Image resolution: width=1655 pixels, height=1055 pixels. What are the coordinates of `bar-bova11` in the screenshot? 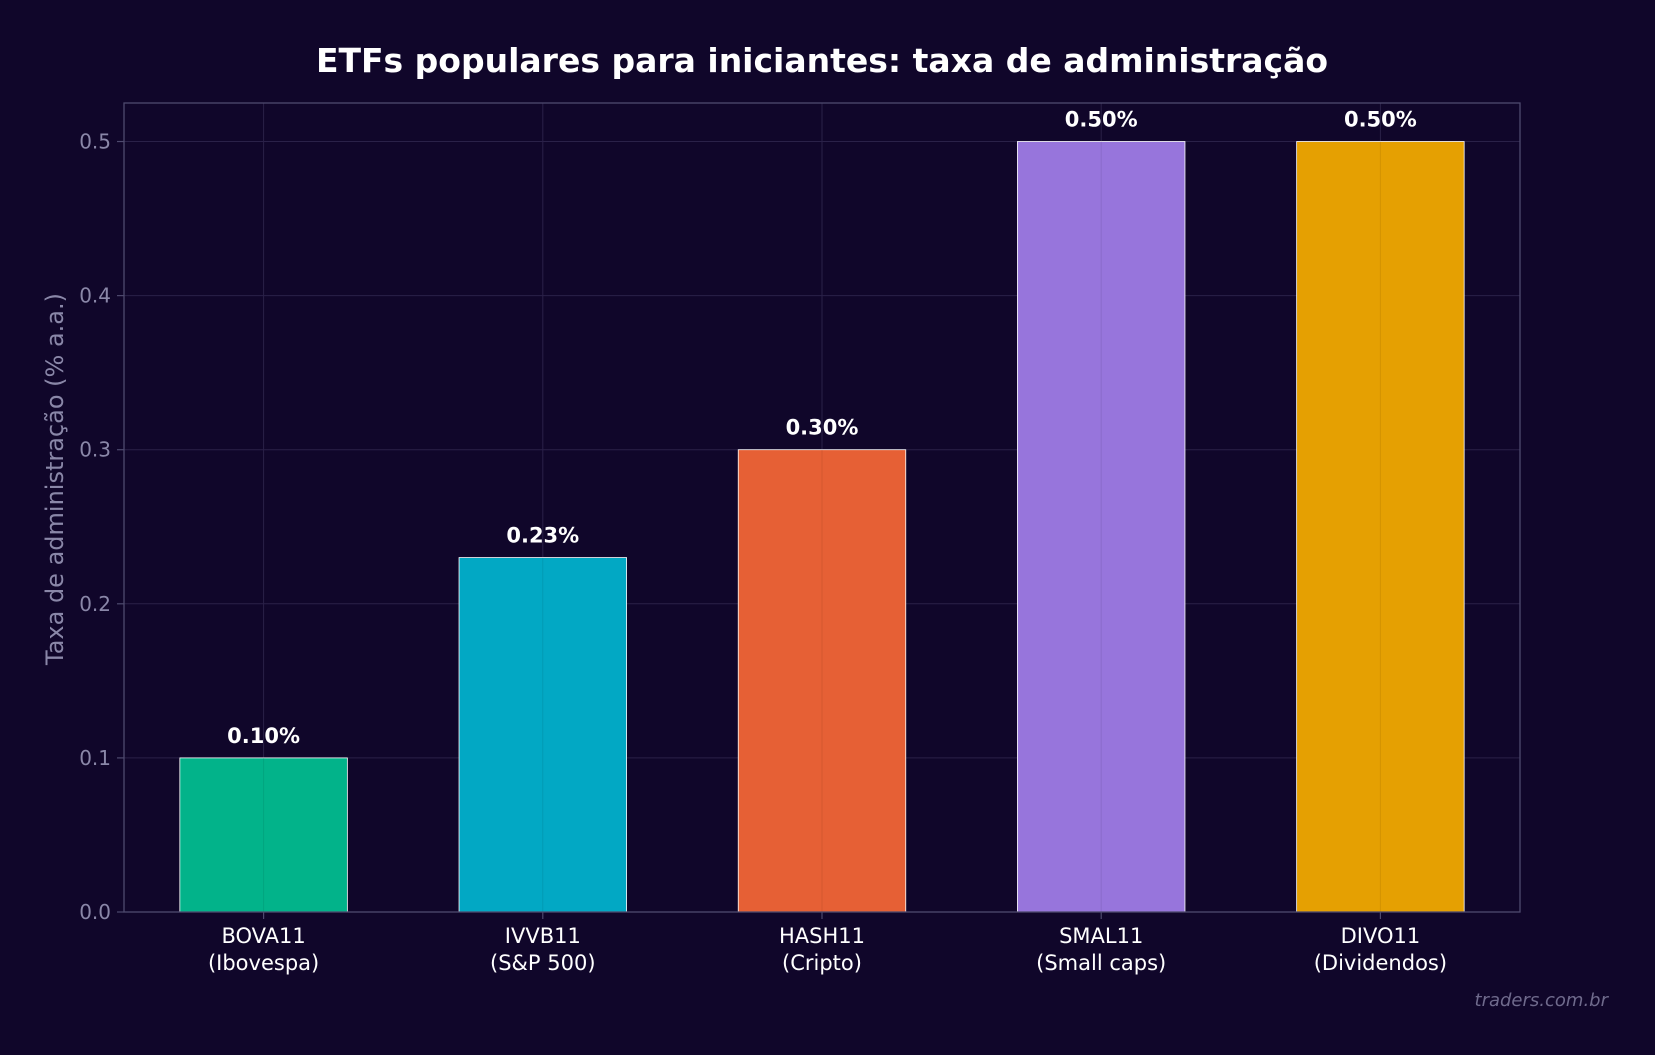 It's located at (263, 835).